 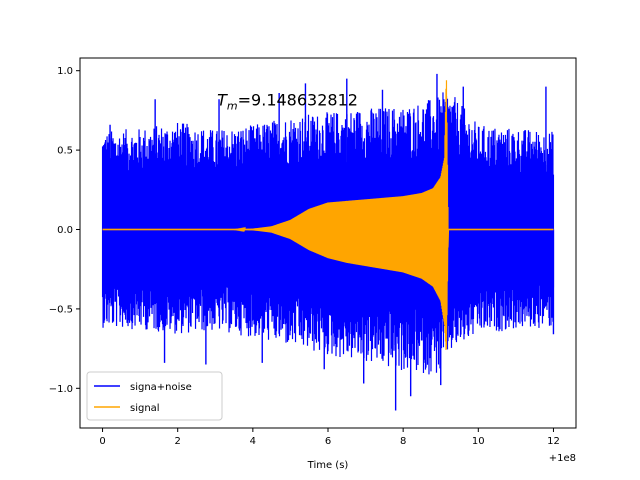 I want to click on y-tick-label: −0.5, so click(x=61, y=309).